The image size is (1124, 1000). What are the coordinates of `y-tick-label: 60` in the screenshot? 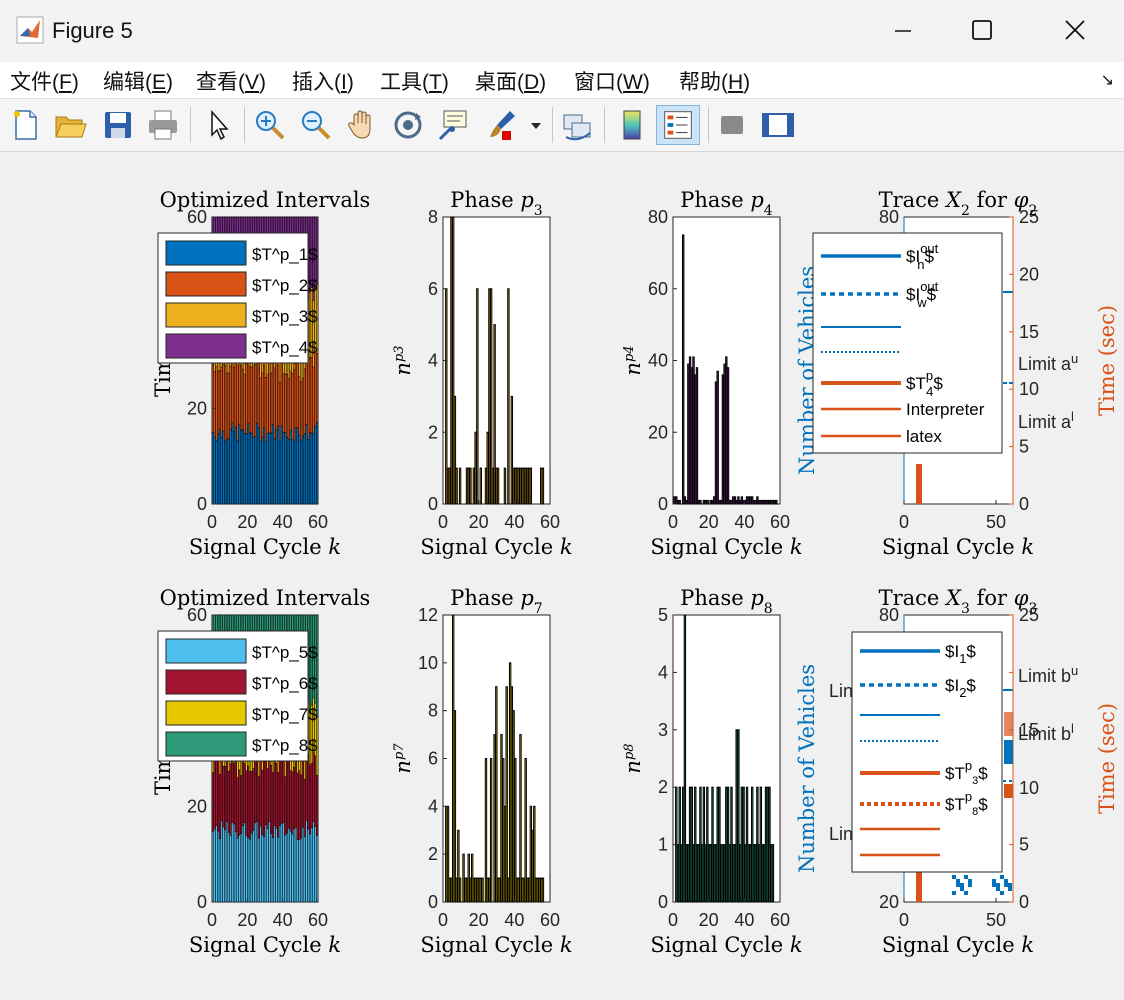 It's located at (197, 217).